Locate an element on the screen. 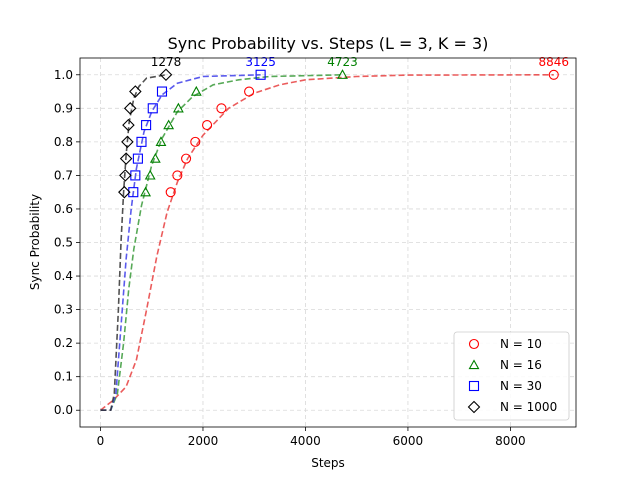 Image resolution: width=640 pixels, height=480 pixels. legend: N = 10 N = 16 N = 30 N = 1000 is located at coordinates (511, 376).